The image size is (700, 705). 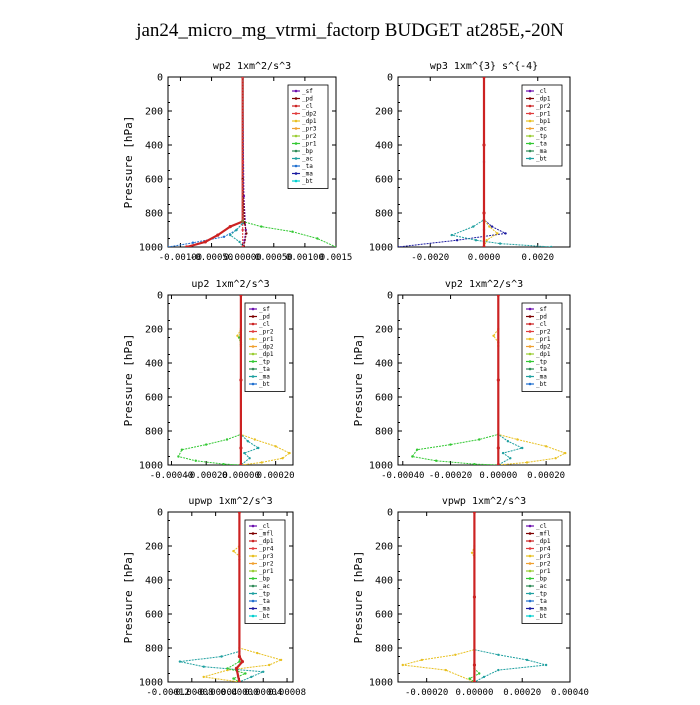 What do you see at coordinates (266, 354) in the screenshot?
I see `legend-label: _dp1` at bounding box center [266, 354].